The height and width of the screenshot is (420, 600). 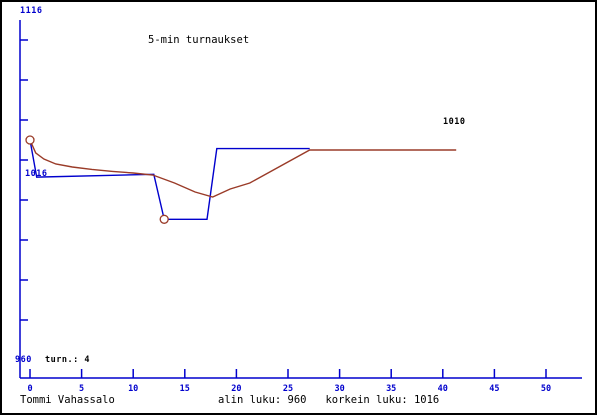 What do you see at coordinates (329, 400) in the screenshot?
I see `stats-summary: alin luku: 960 korkein luku: 1016` at bounding box center [329, 400].